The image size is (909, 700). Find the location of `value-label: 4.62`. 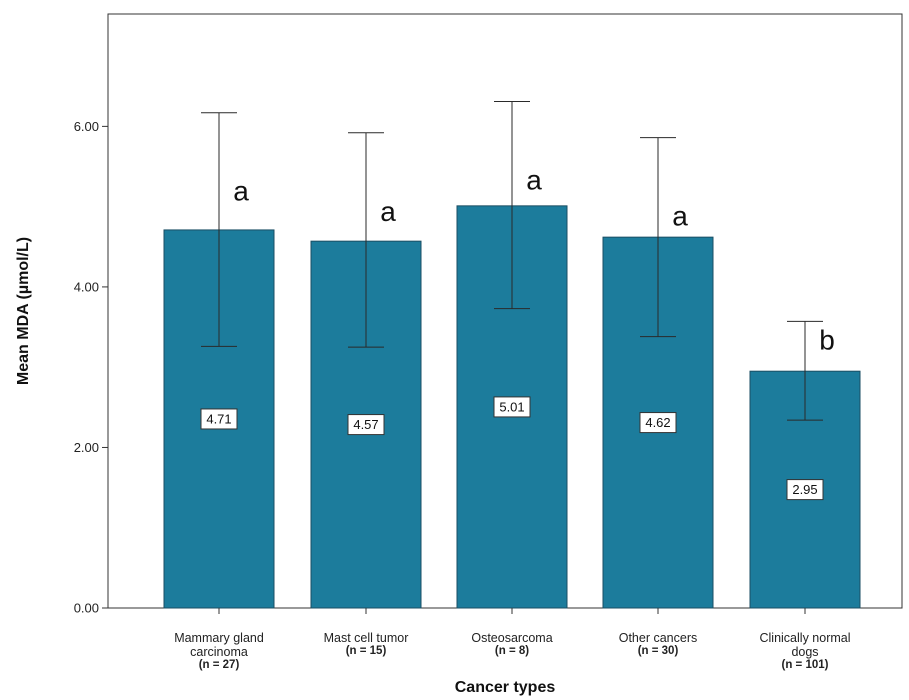

value-label: 4.62 is located at coordinates (657, 422).